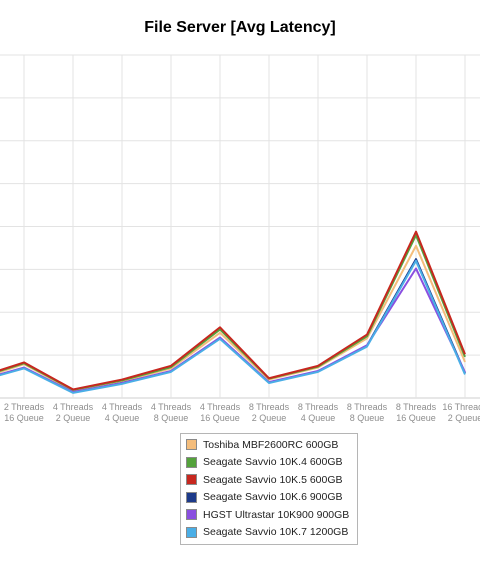 This screenshot has width=480, height=568. What do you see at coordinates (273, 497) in the screenshot?
I see `legend-label: Seagate Savvio 10K.6 900GB` at bounding box center [273, 497].